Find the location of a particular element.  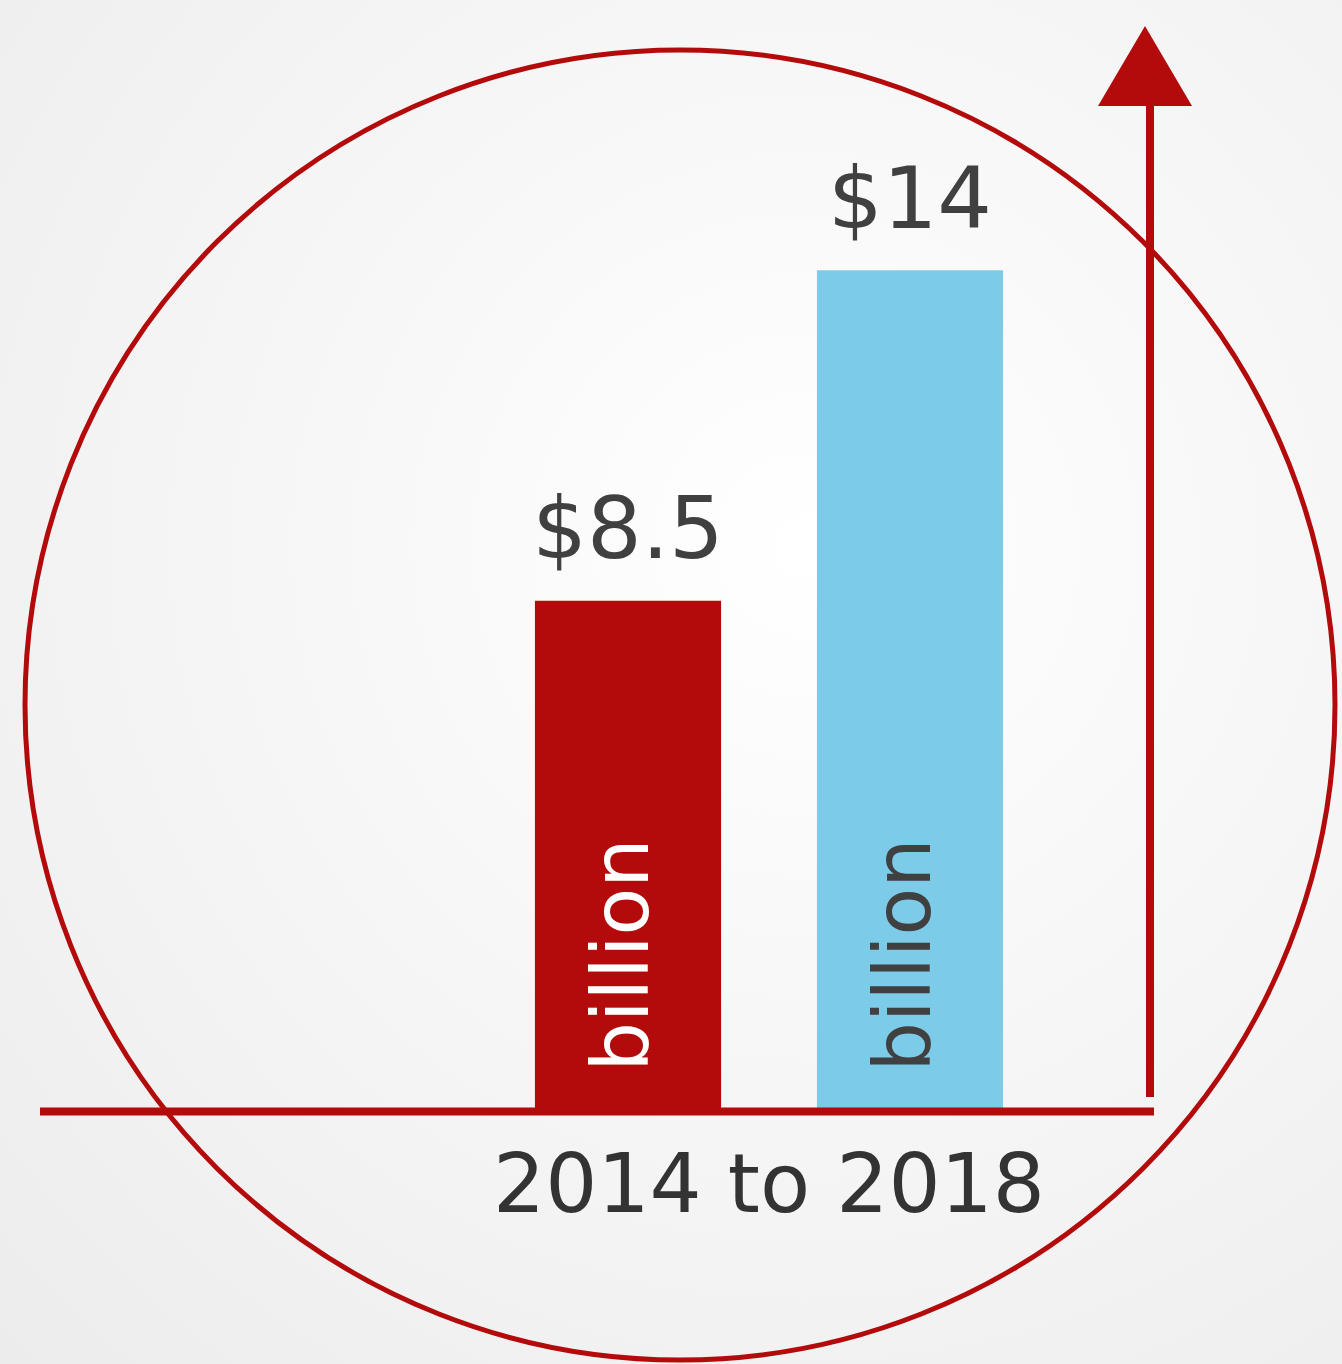

data-label: $8.5 is located at coordinates (628, 528).